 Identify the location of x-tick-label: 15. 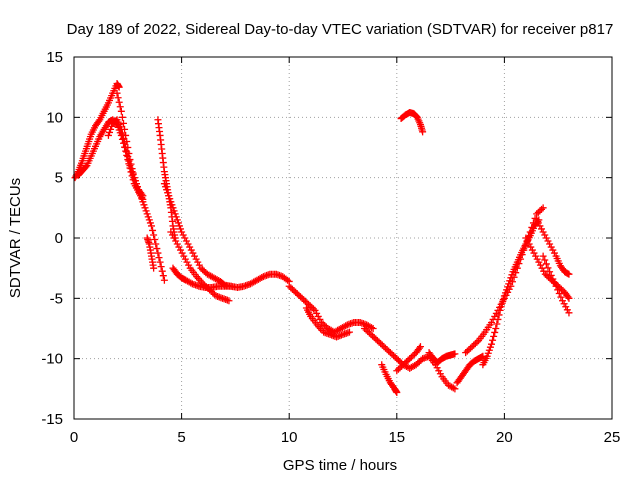
(396, 437).